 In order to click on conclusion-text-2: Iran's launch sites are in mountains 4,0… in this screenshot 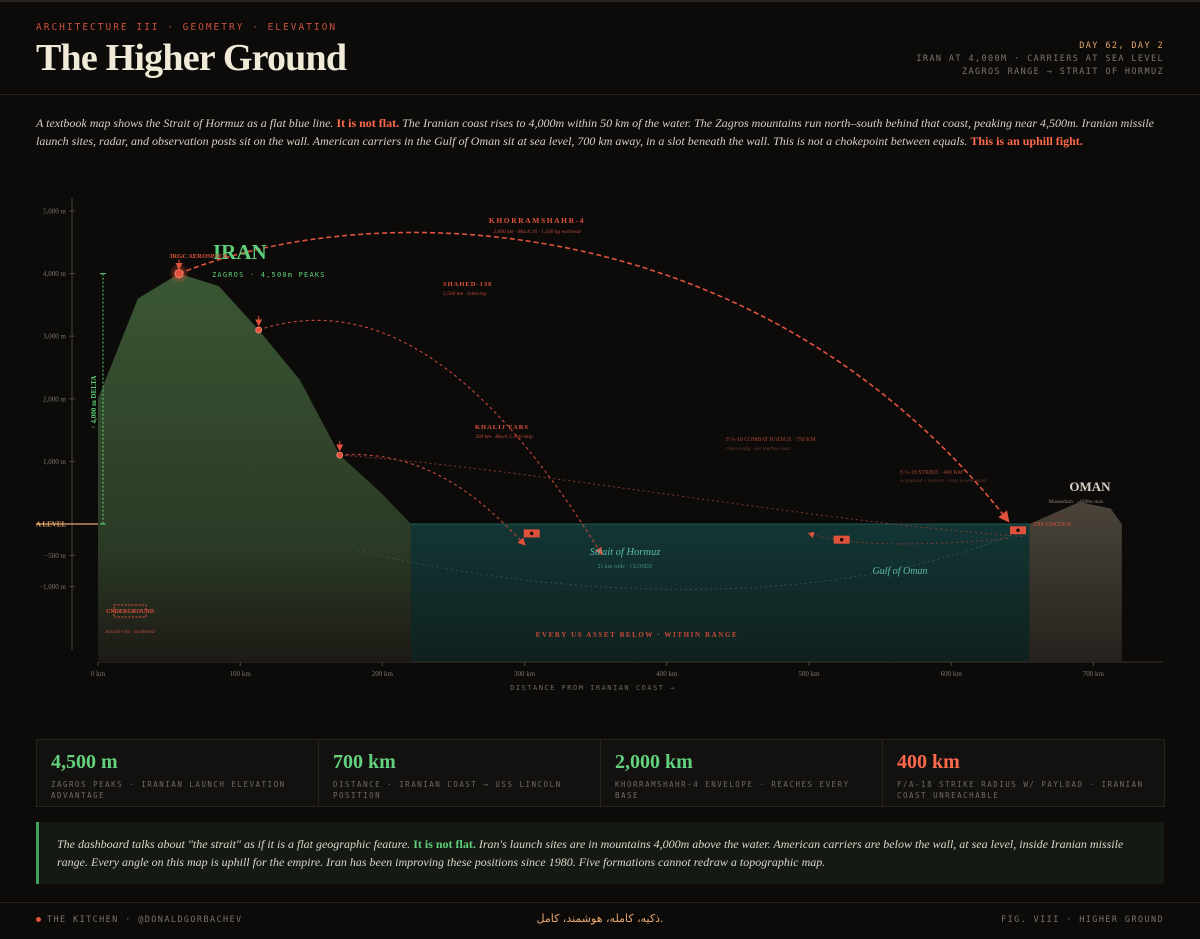, I will do `click(590, 853)`.